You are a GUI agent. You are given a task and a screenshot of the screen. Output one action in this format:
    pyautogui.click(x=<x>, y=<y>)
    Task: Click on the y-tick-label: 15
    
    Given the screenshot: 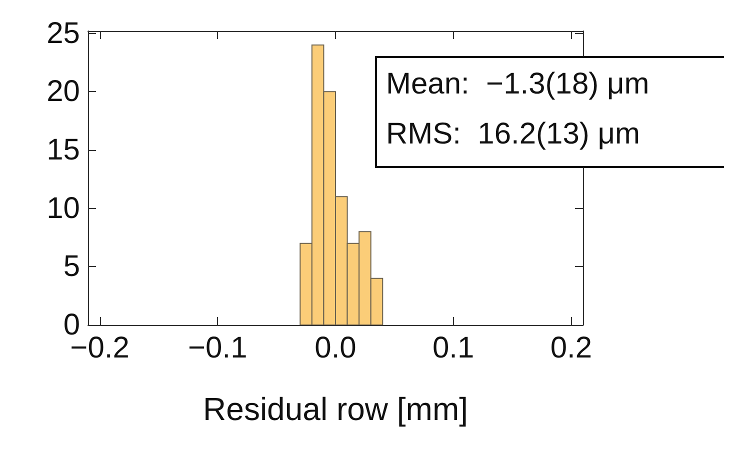 What is the action you would take?
    pyautogui.click(x=63, y=150)
    